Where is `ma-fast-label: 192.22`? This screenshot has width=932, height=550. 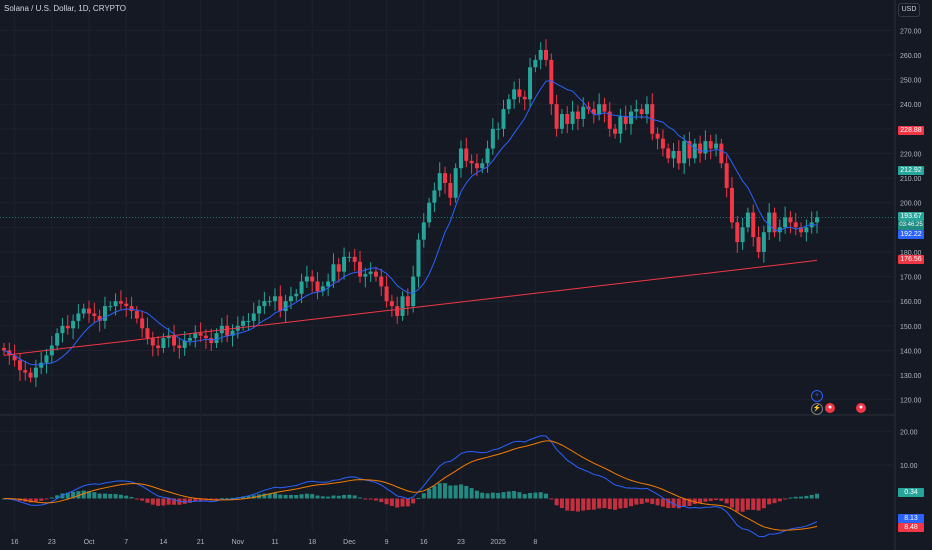 ma-fast-label: 192.22 is located at coordinates (911, 234).